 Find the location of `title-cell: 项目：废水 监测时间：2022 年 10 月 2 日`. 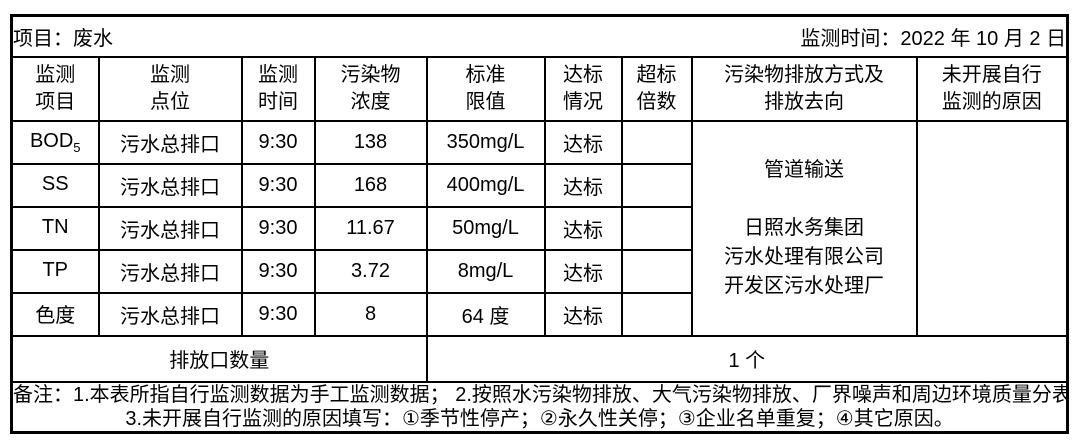

title-cell: 项目：废水 监测时间：2022 年 10 月 2 日 is located at coordinates (539, 36).